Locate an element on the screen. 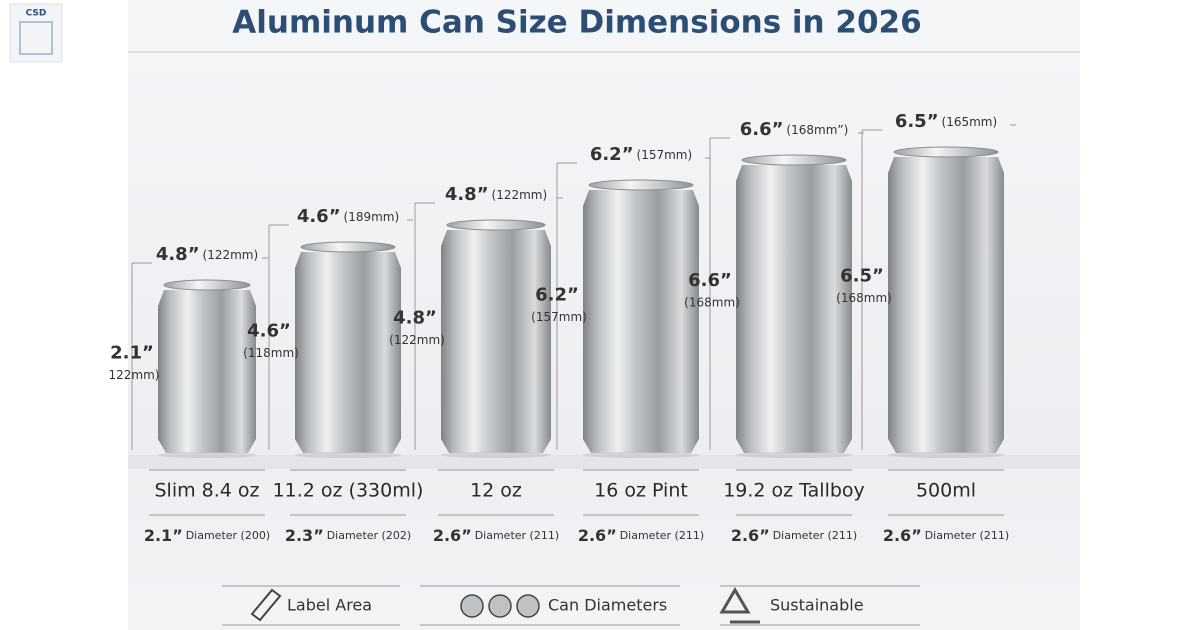 This screenshot has width=1200, height=630. top-value: 6.5” is located at coordinates (917, 121).